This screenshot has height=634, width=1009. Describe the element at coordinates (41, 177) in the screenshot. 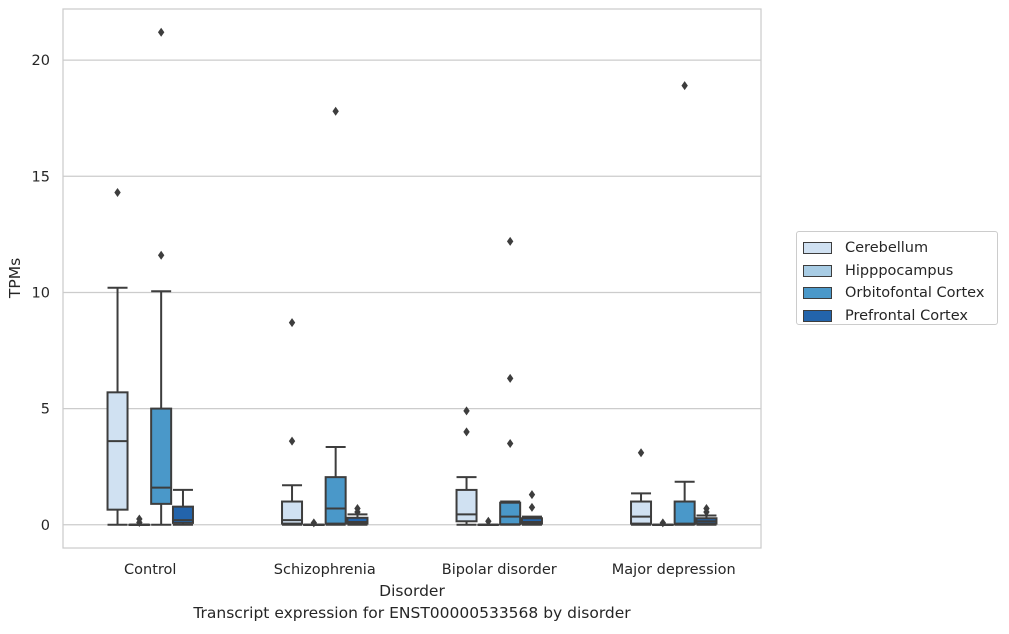

I see `y-tick-label: 15` at that location.